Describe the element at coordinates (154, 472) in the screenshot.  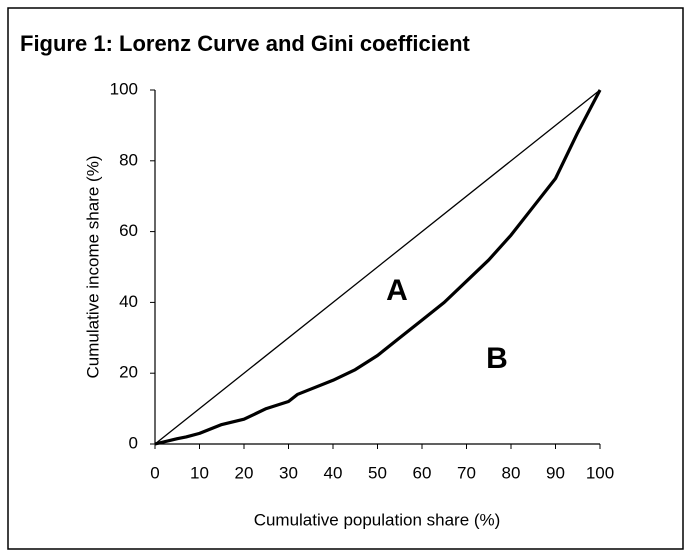
I see `x-tick-label: 0` at that location.